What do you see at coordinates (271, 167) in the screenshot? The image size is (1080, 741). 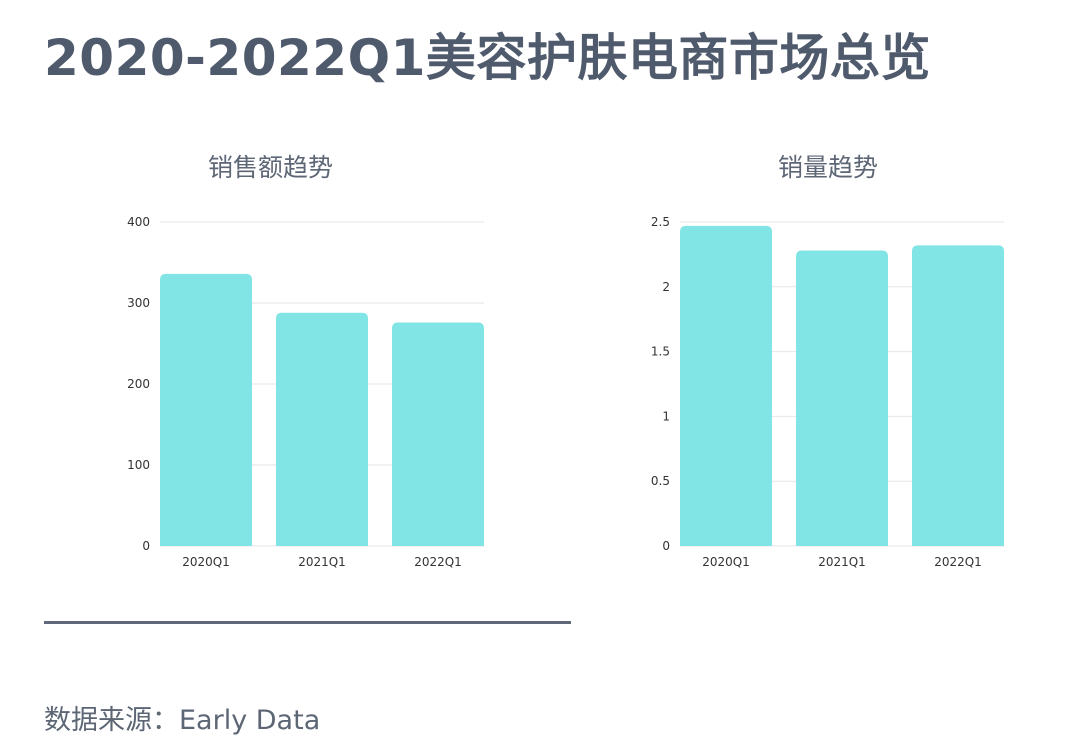 I see `chart-title: 销售额趋势` at bounding box center [271, 167].